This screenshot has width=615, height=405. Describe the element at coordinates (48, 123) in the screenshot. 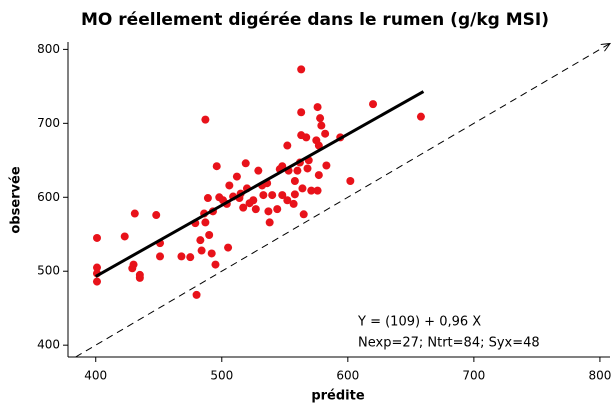

I see `y-tick-label: 700` at that location.